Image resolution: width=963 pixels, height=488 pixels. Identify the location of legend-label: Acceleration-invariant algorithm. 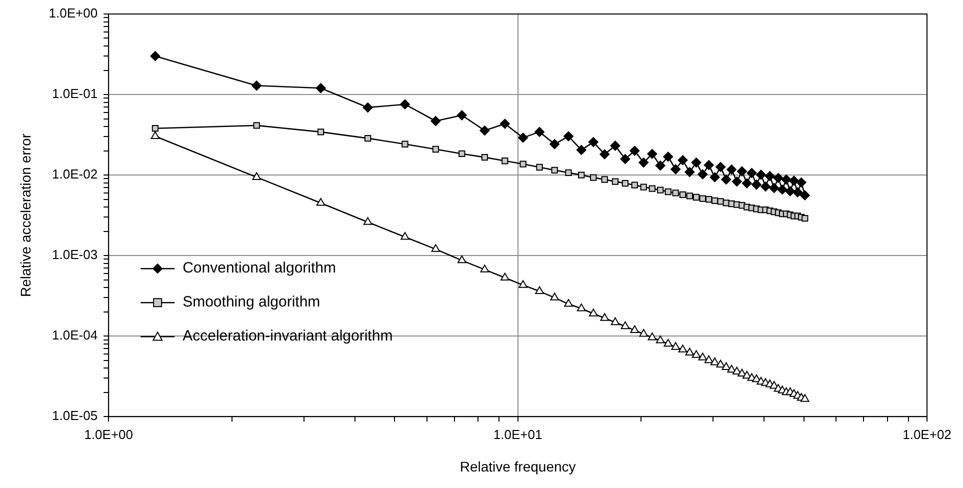
(287, 336).